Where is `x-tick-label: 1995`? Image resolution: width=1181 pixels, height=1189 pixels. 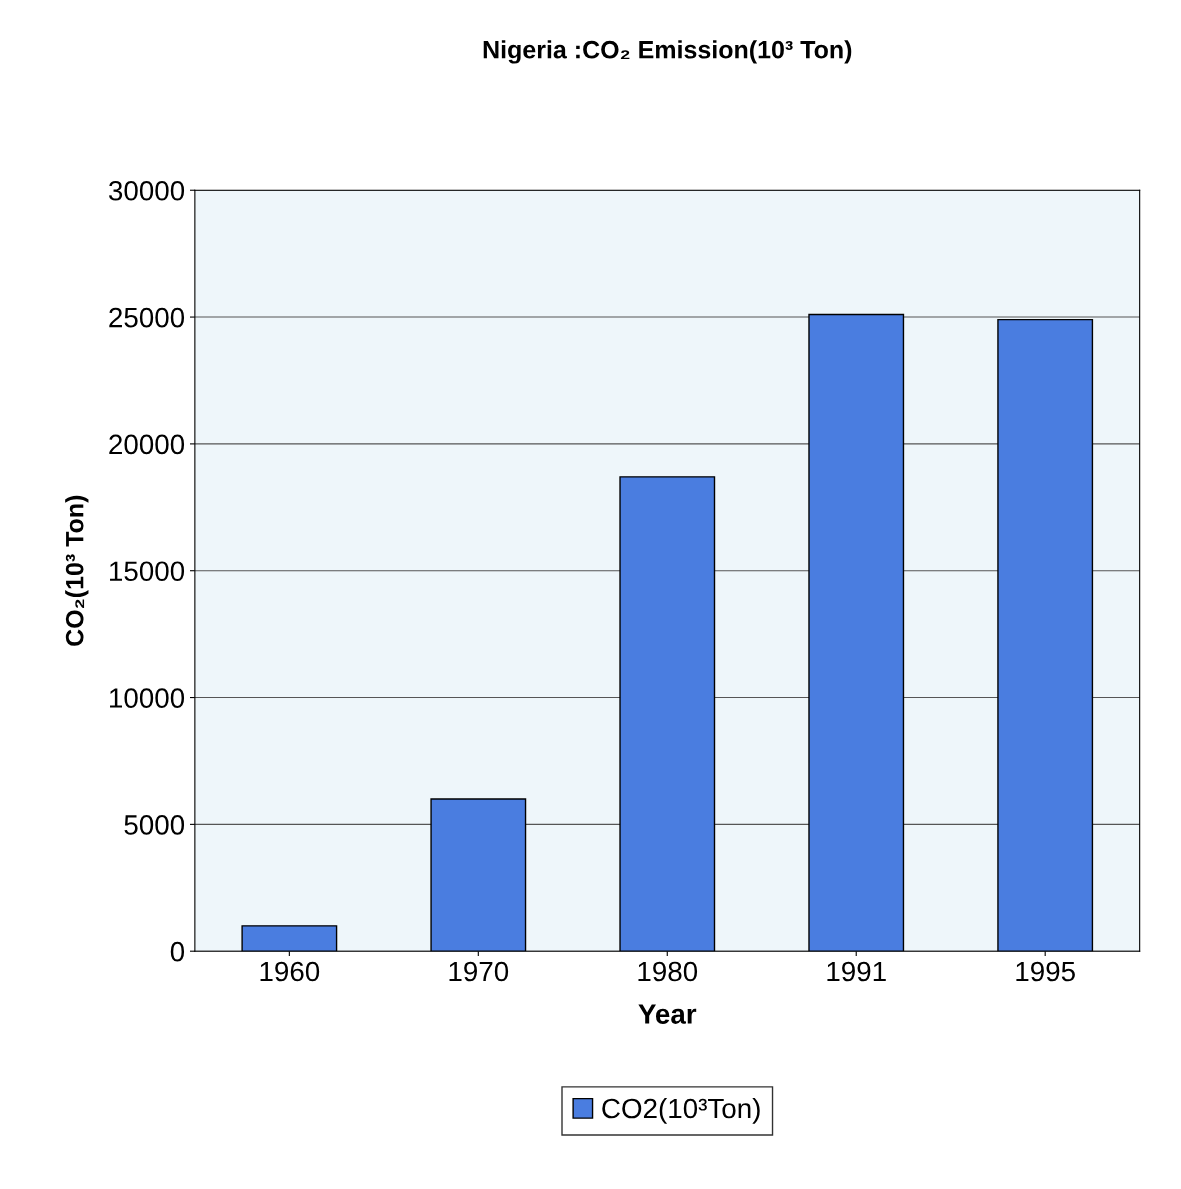 x-tick-label: 1995 is located at coordinates (1045, 971).